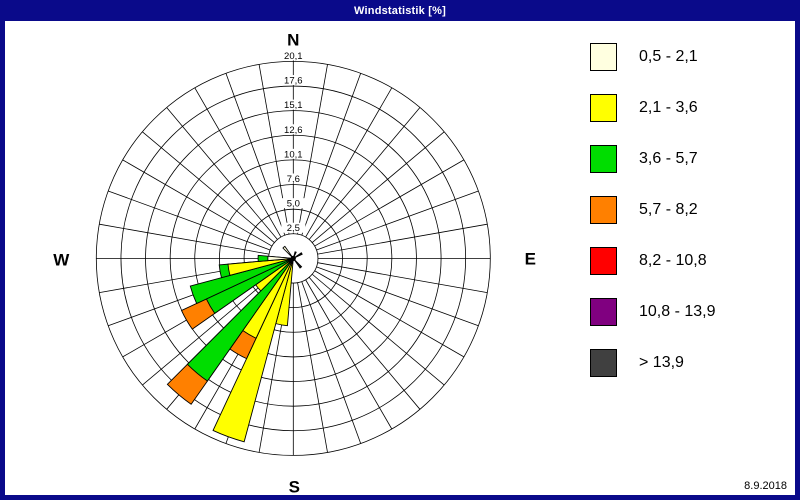  I want to click on ring-label: 2,5, so click(293, 228).